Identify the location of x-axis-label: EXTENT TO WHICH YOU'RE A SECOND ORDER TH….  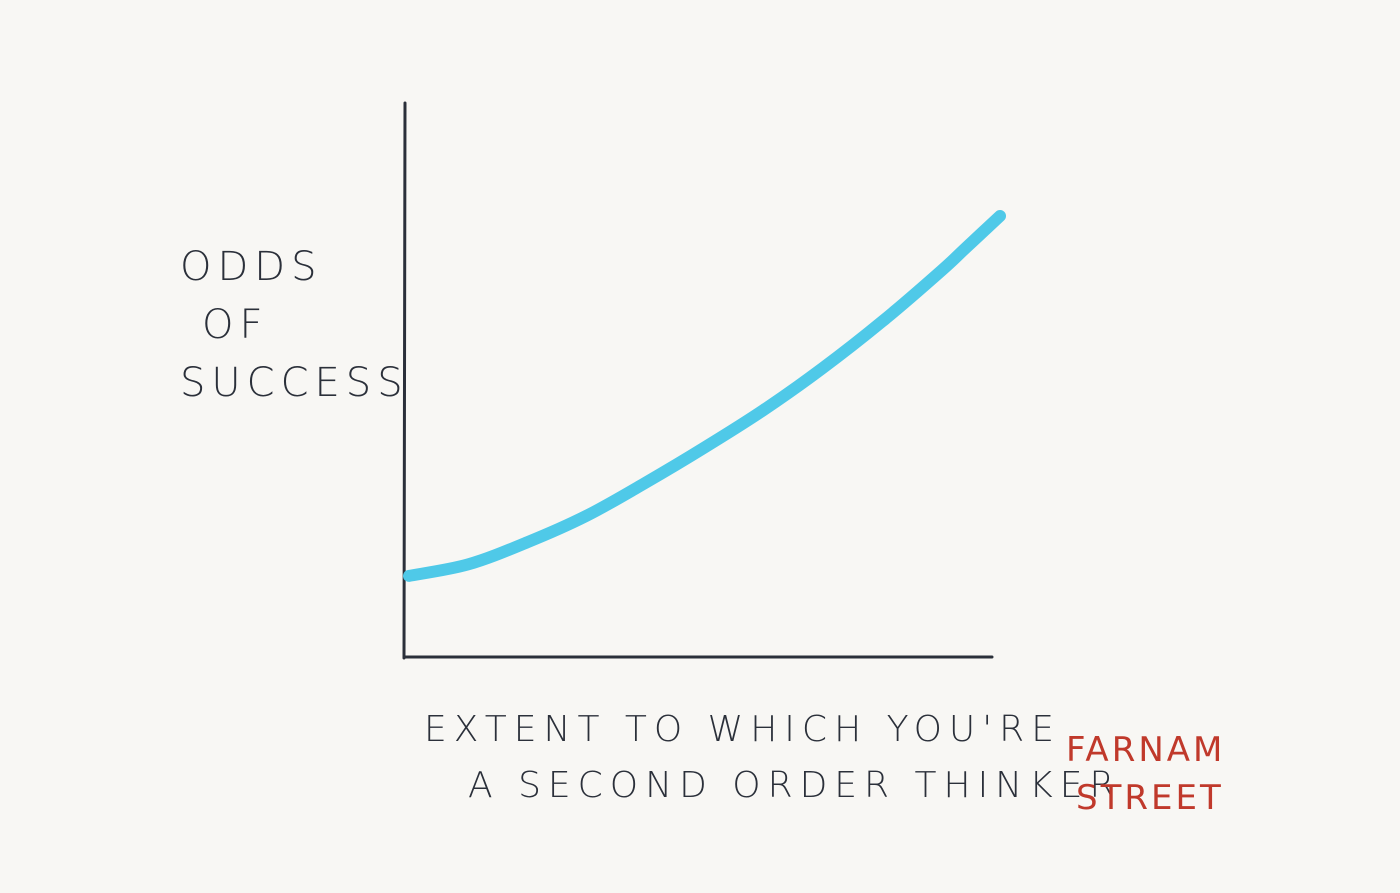
(773, 758).